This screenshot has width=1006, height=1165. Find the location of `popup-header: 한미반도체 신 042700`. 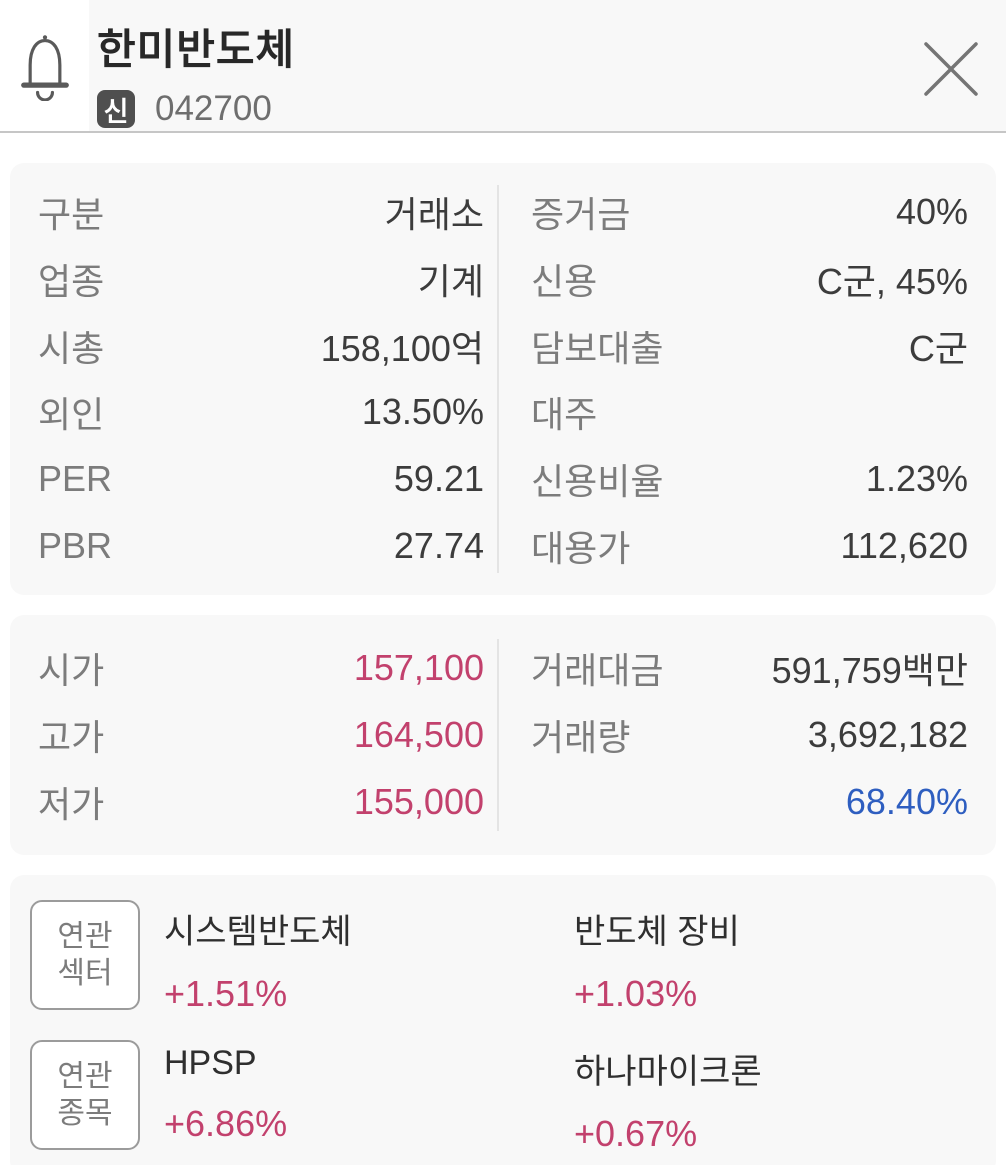

popup-header: 한미반도체 신 042700 is located at coordinates (503, 66).